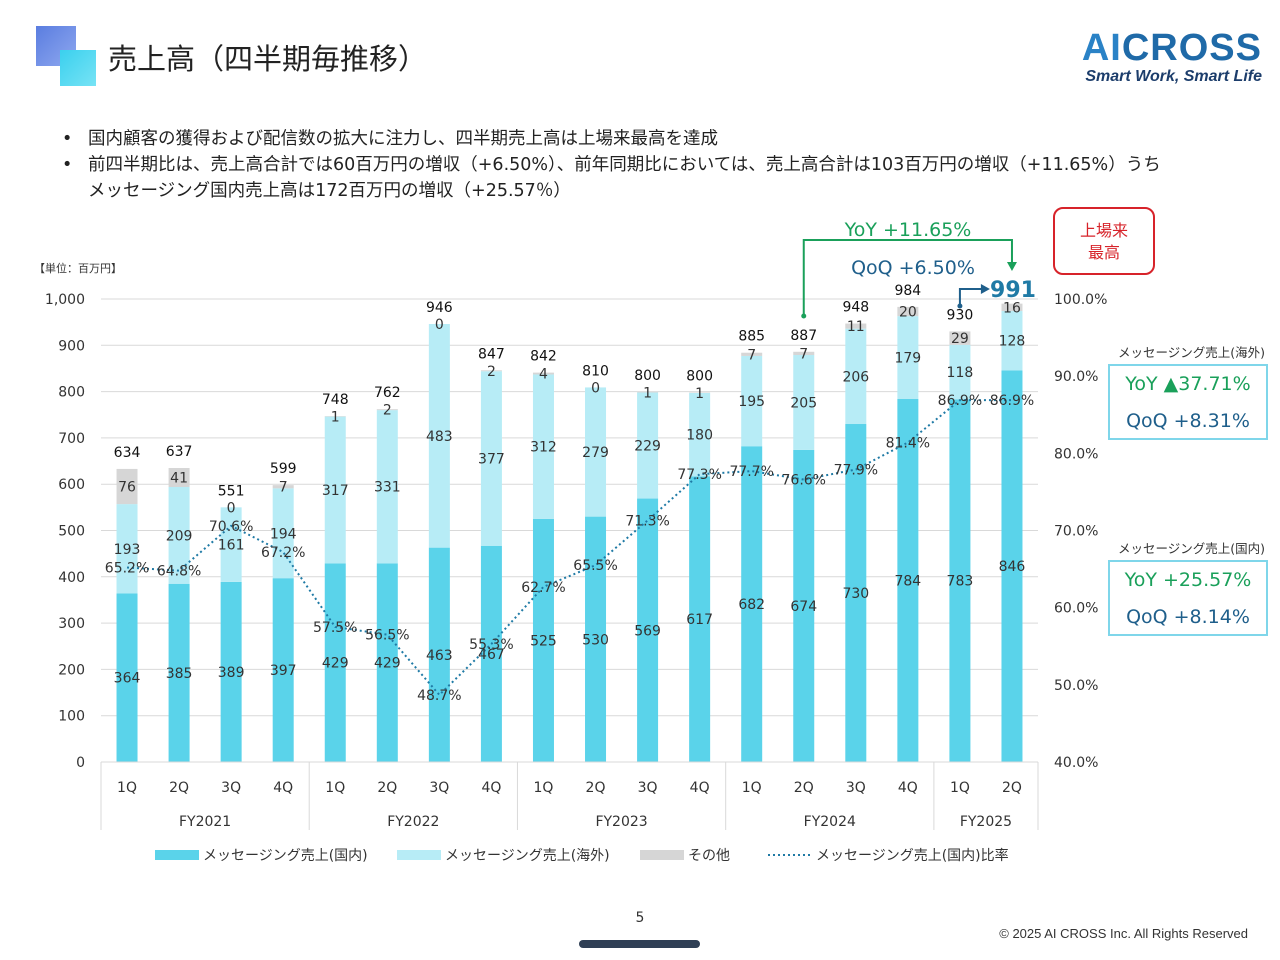 This screenshot has width=1280, height=960. Describe the element at coordinates (439, 437) in the screenshot. I see `overseas-value-label: 483` at that location.